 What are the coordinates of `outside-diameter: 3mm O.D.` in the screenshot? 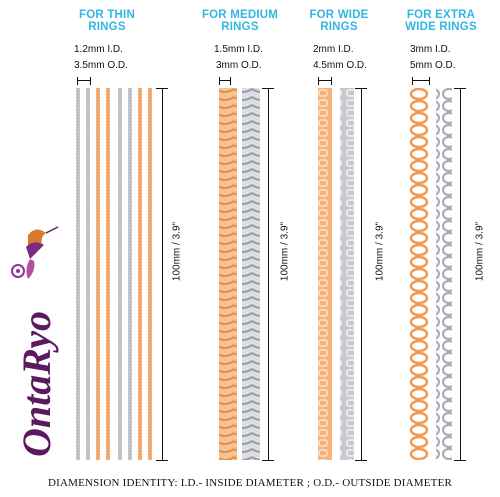 It's located at (239, 65).